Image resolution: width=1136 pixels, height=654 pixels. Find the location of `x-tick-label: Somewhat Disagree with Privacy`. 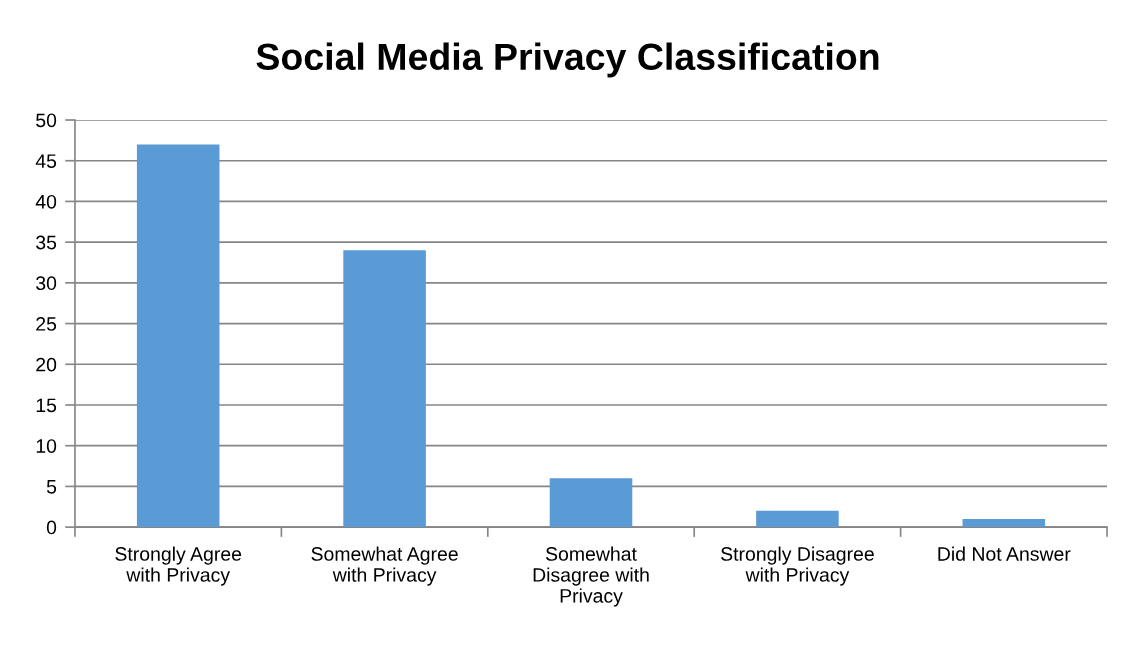

x-tick-label: Somewhat Disagree with Privacy is located at coordinates (591, 576).